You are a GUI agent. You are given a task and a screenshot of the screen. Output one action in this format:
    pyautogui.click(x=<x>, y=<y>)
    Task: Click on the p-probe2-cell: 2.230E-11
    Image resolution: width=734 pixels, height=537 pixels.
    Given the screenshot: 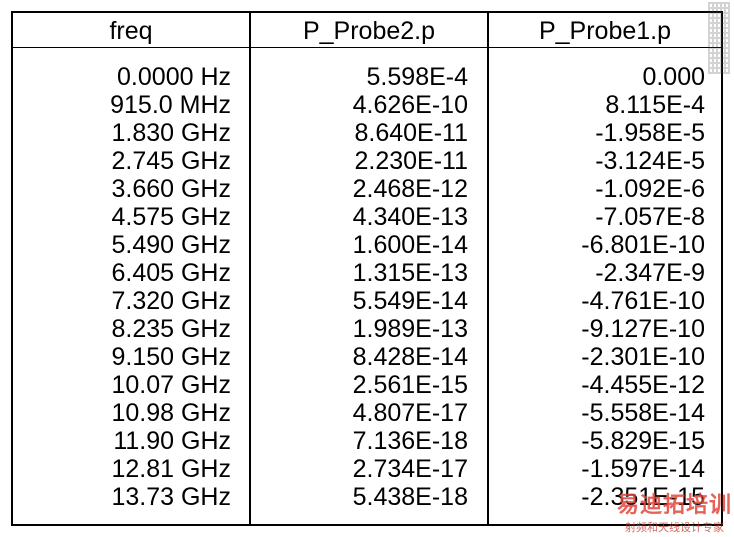 What is the action you would take?
    pyautogui.click(x=411, y=161)
    